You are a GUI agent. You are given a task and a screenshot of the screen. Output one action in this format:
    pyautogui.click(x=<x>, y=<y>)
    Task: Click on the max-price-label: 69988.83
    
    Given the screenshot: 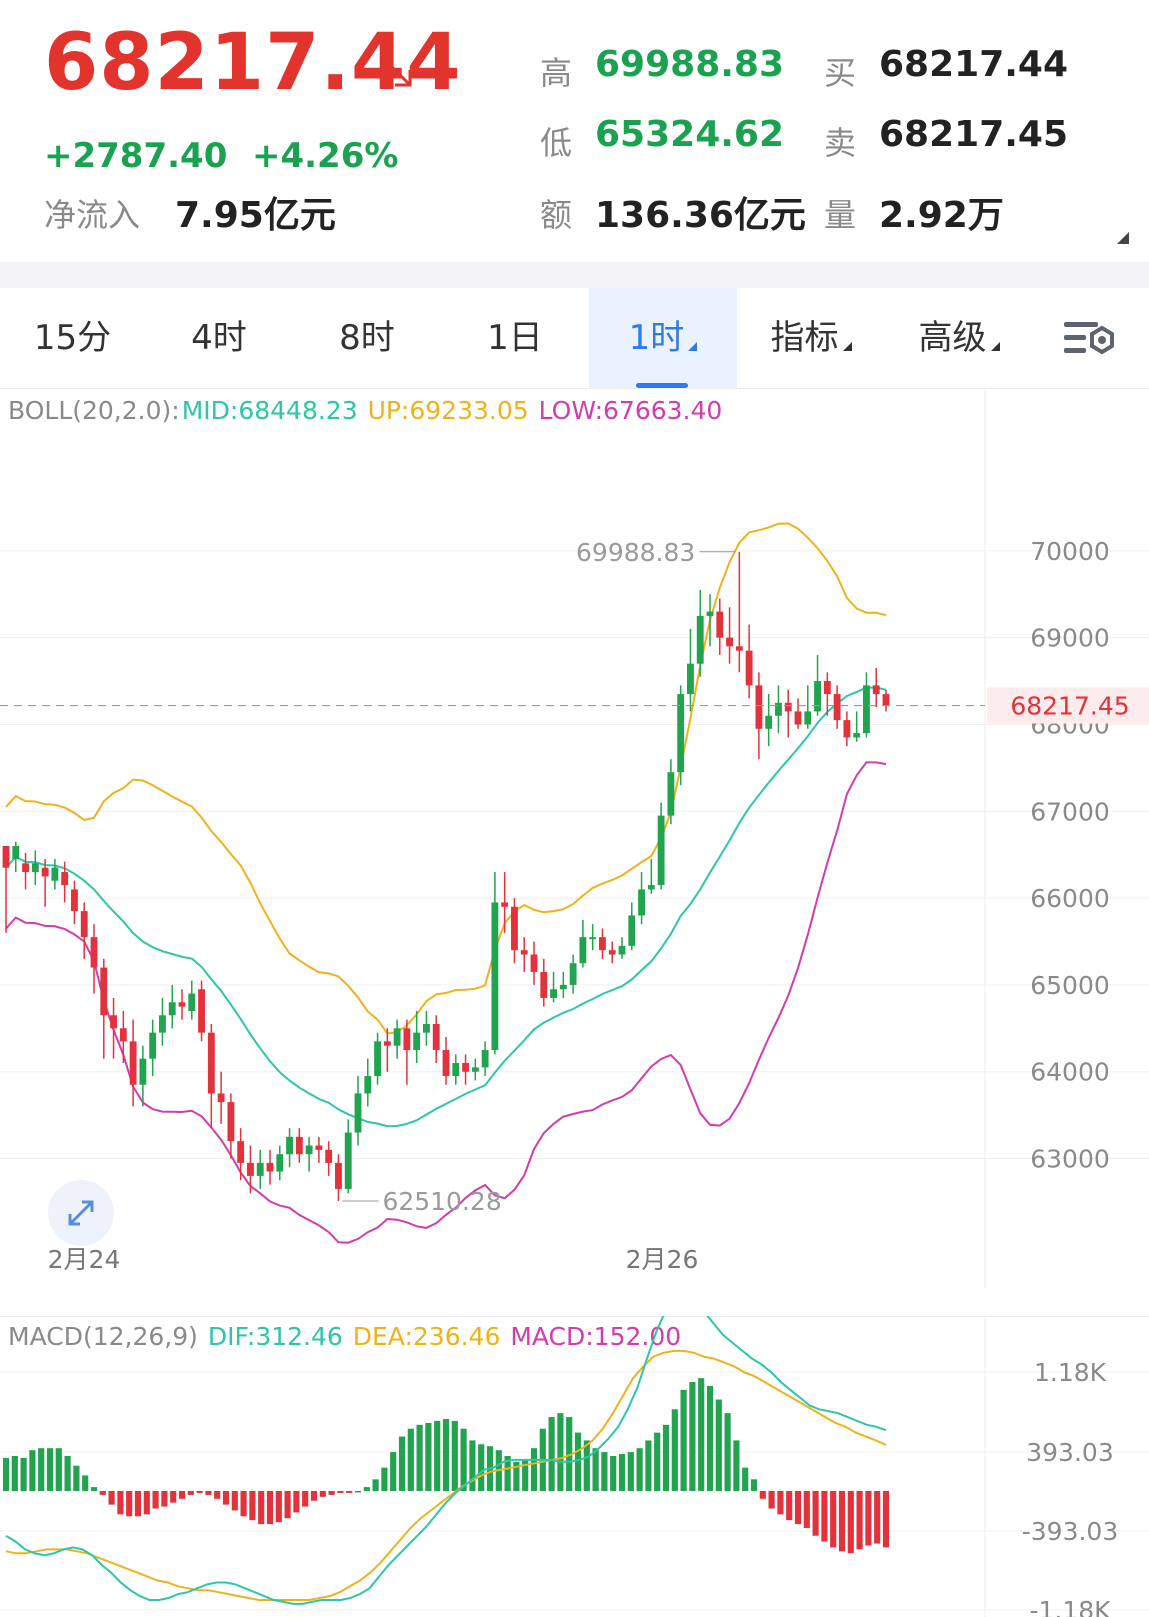 What is the action you would take?
    pyautogui.click(x=635, y=552)
    